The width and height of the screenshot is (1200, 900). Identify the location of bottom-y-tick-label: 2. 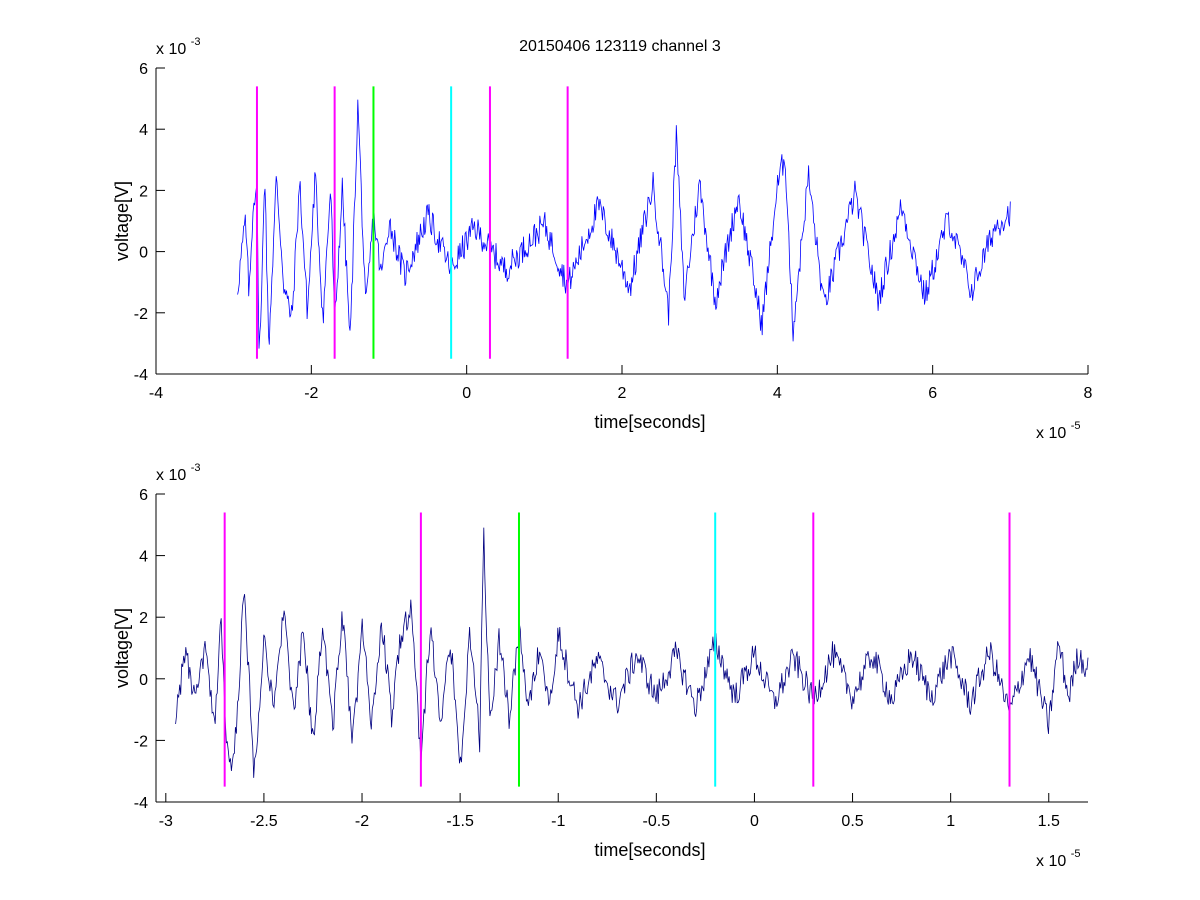
(143, 618).